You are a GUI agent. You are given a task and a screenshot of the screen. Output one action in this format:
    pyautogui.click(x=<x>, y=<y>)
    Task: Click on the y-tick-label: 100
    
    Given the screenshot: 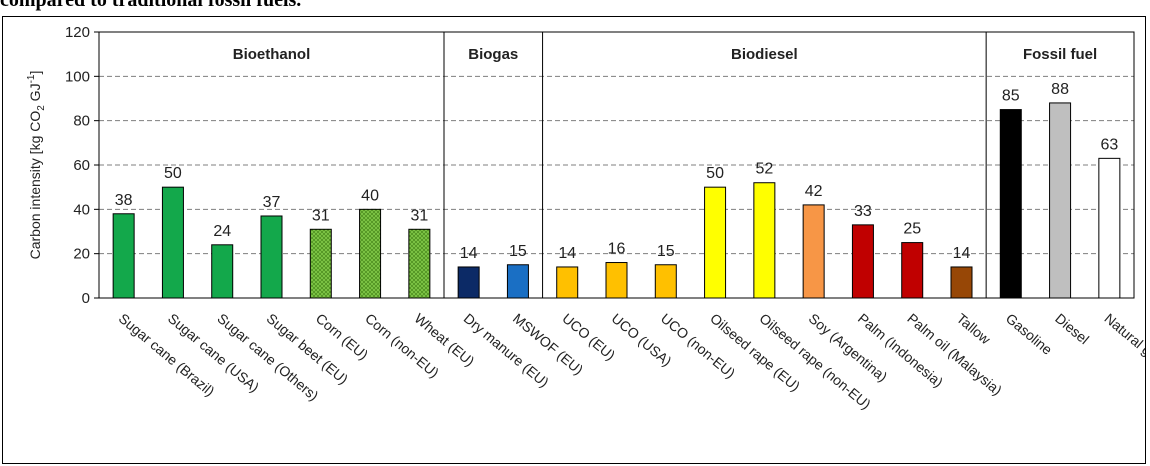 What is the action you would take?
    pyautogui.click(x=77, y=76)
    